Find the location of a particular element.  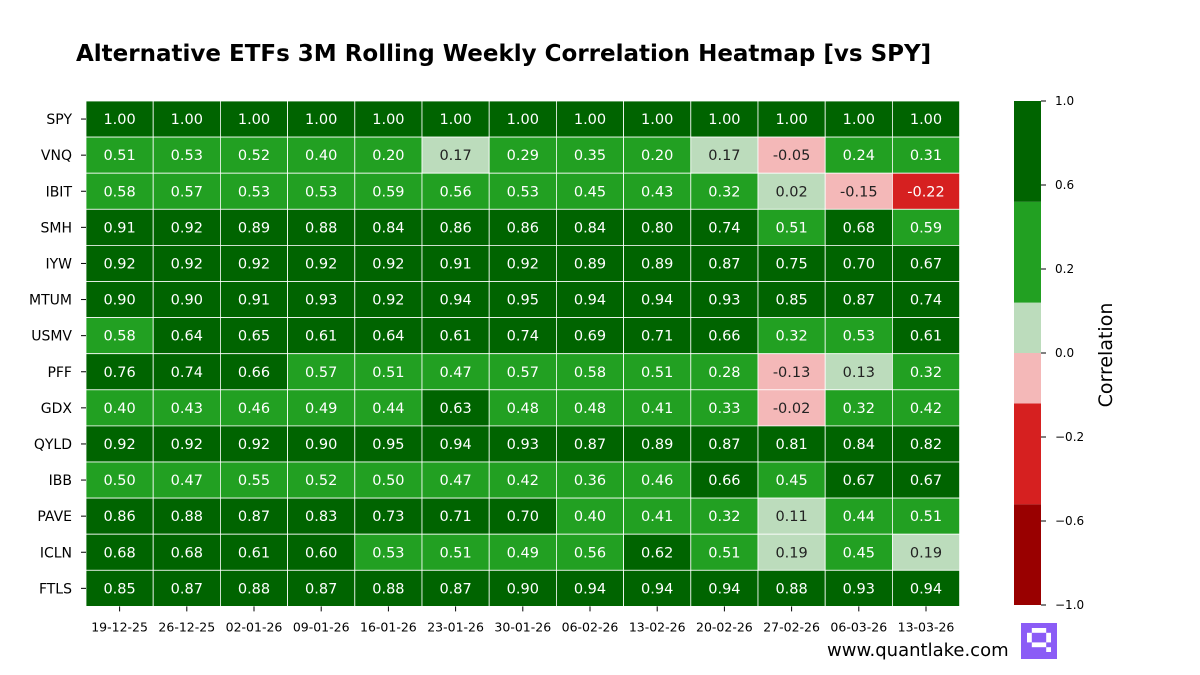

cell-value-label: 0.82 is located at coordinates (926, 445).